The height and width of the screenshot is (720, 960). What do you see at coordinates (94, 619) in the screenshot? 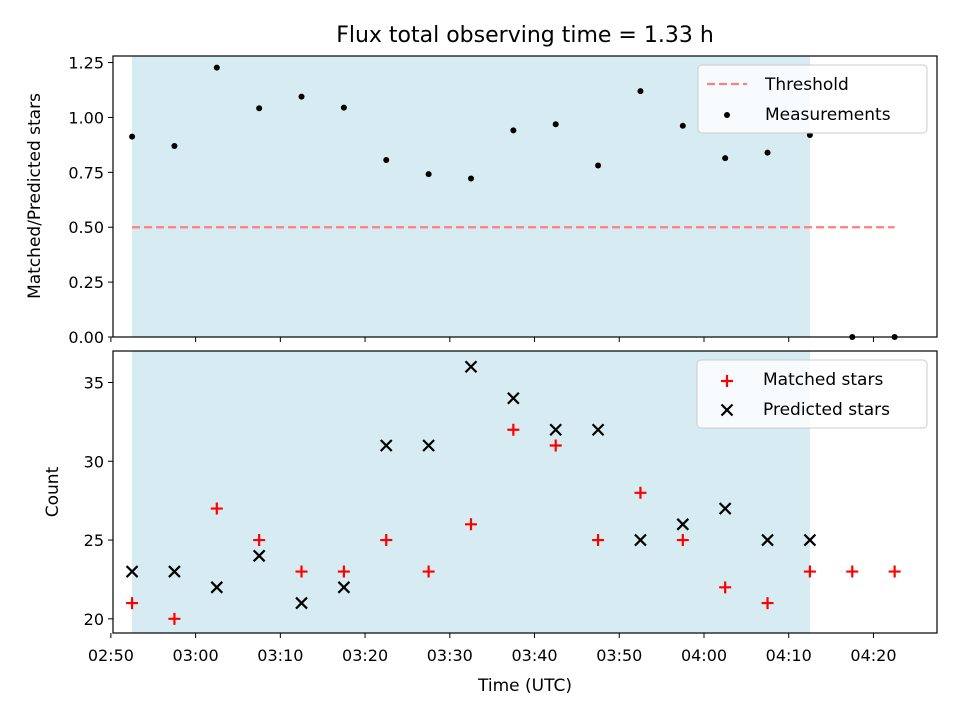
I see `y-tick-label: 20` at bounding box center [94, 619].